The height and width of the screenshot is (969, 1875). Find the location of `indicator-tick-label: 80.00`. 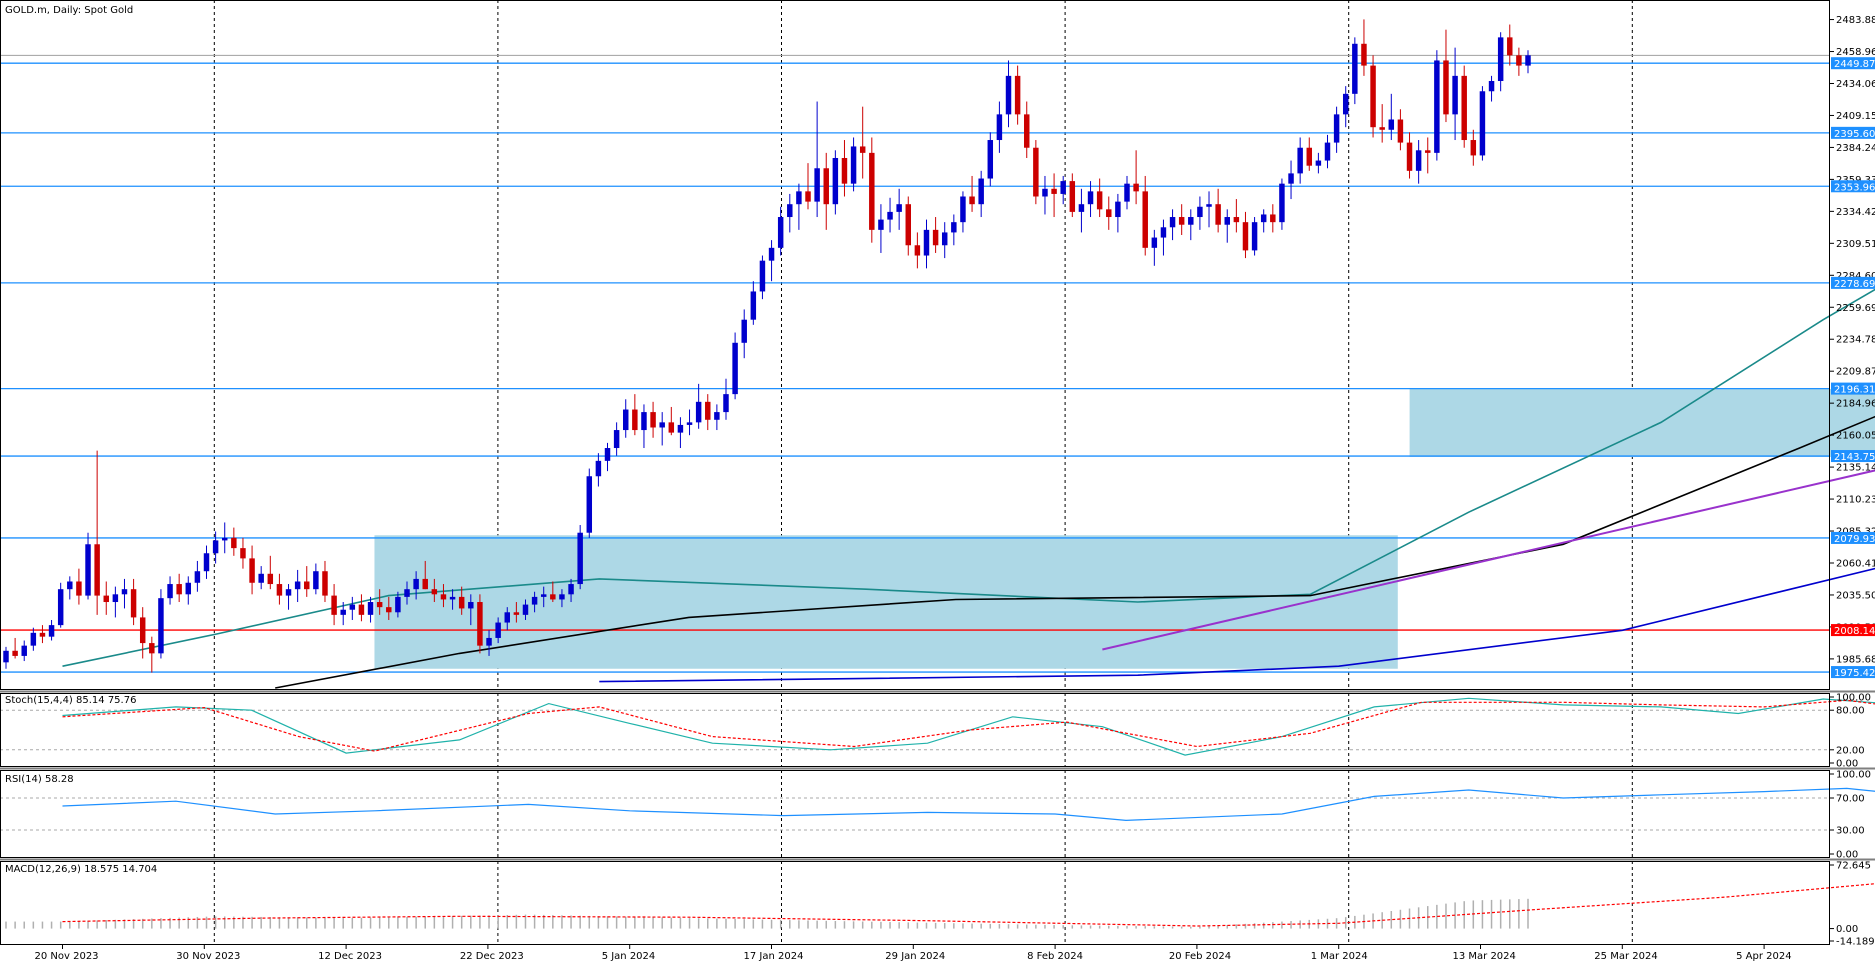

indicator-tick-label: 80.00 is located at coordinates (1850, 711).